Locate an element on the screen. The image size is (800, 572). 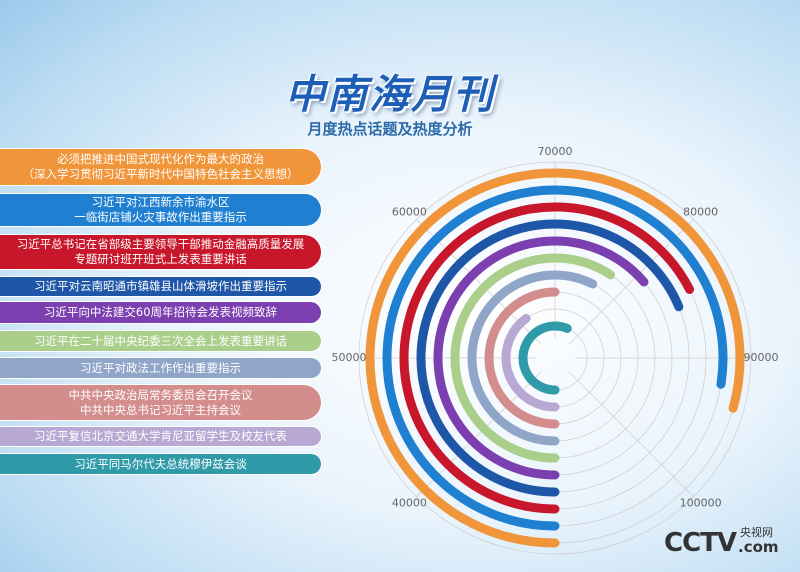
chart-title: 中南海月刊 is located at coordinates (390, 95).